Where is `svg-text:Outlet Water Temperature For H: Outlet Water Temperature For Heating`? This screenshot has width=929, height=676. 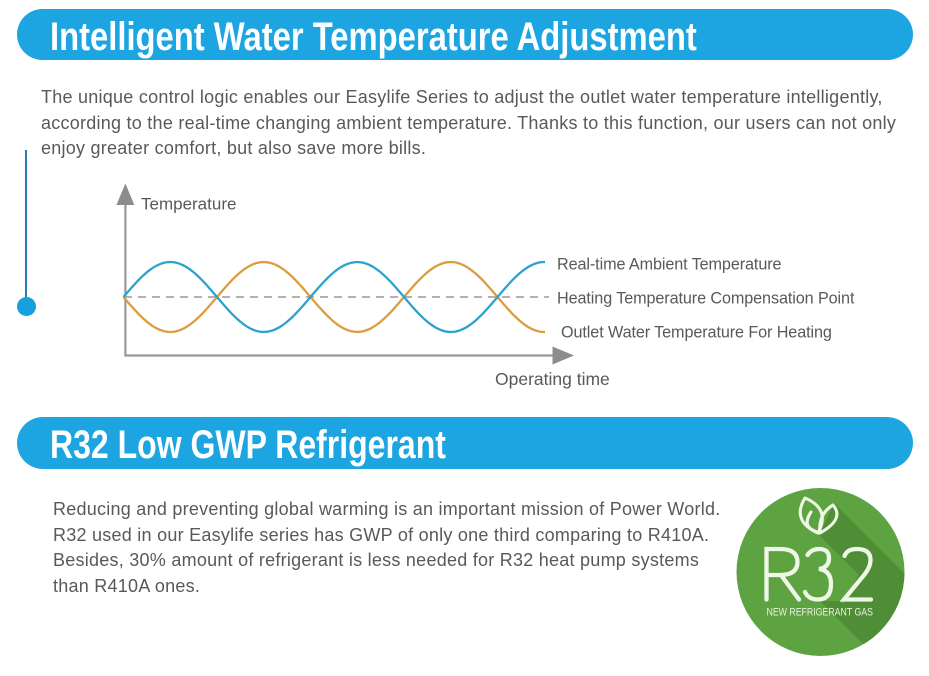
svg-text:Outlet Water Temperature For H: Outlet Water Temperature For Heating is located at coordinates (696, 333).